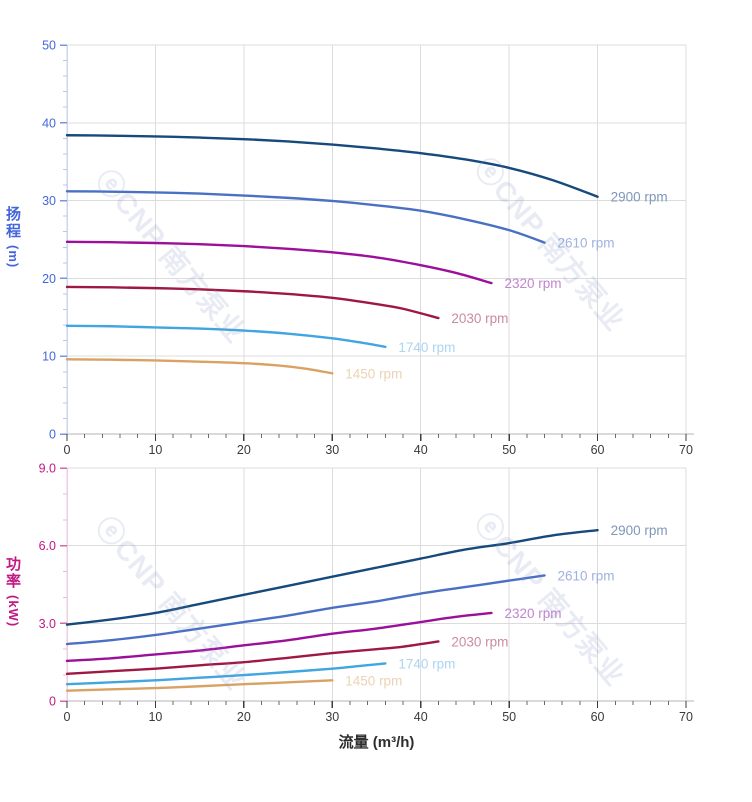 Image resolution: width=752 pixels, height=802 pixels. What do you see at coordinates (13, 591) in the screenshot?
I see `power-y-axis-title: 功 率 (kW)` at bounding box center [13, 591].